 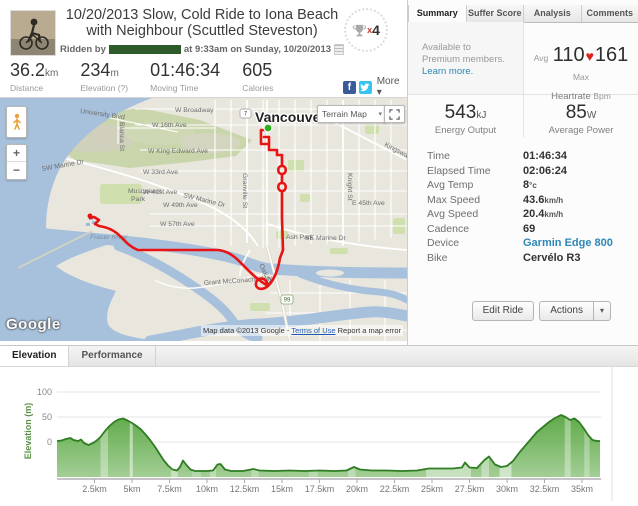 I want to click on x-tick-label: 10km, so click(x=207, y=489).